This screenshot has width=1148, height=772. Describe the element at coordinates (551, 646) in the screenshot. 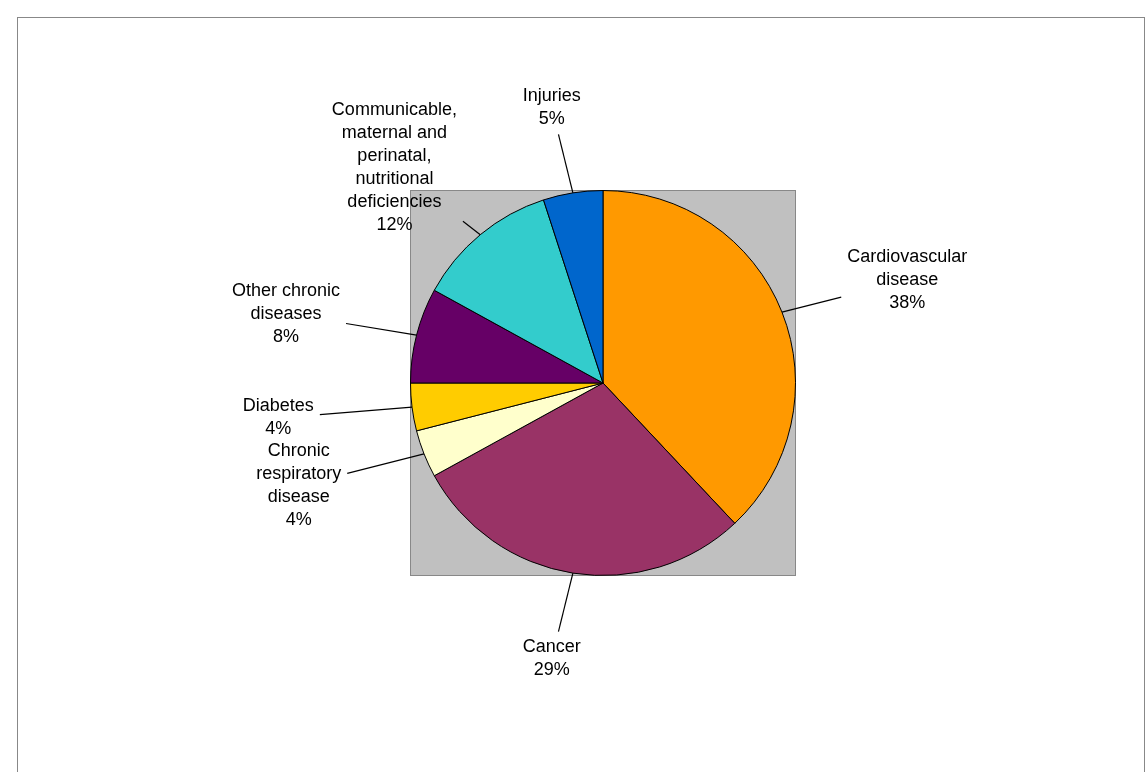

I see `slice-label: Cancer` at that location.